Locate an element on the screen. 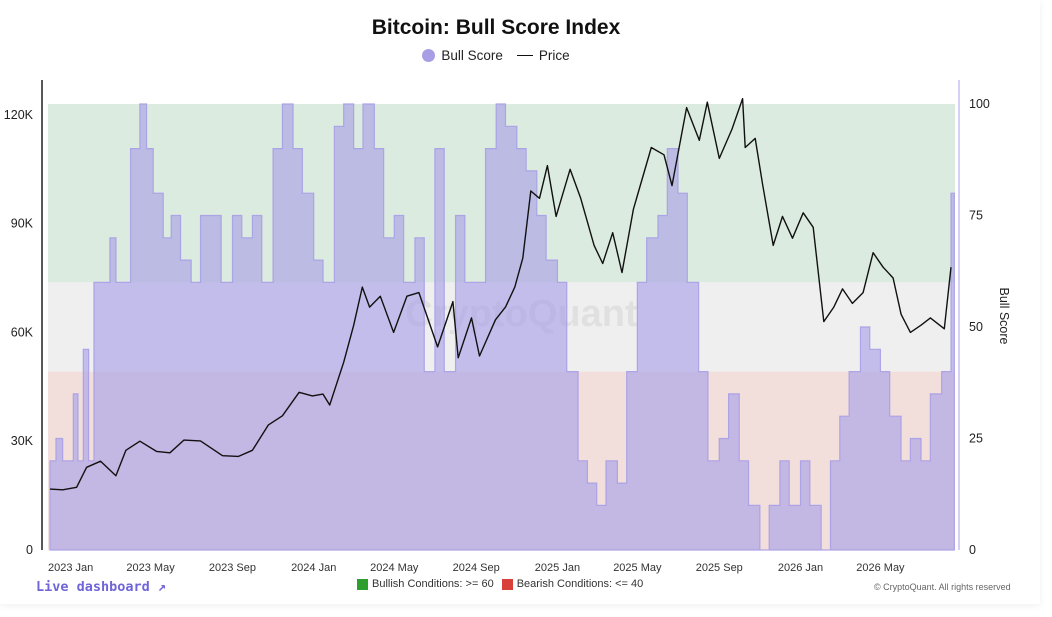 Image resolution: width=1052 pixels, height=617 pixels. x-tick-label: 2023 May is located at coordinates (150, 568).